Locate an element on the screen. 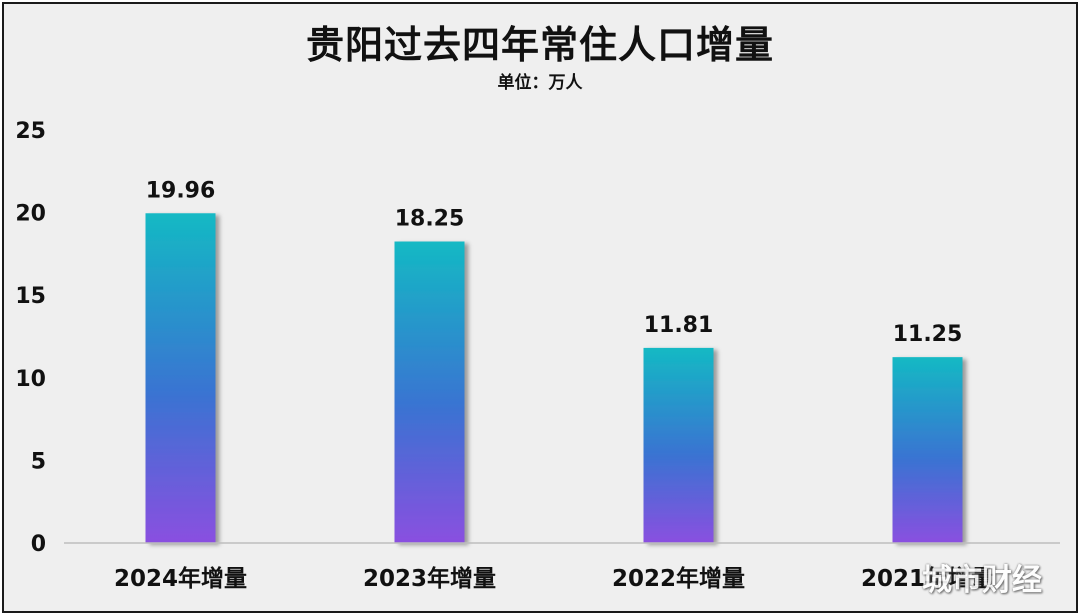 Image resolution: width=1080 pixels, height=615 pixels. chart-title: 贵阳过去四年常住人口增量 is located at coordinates (539, 45).